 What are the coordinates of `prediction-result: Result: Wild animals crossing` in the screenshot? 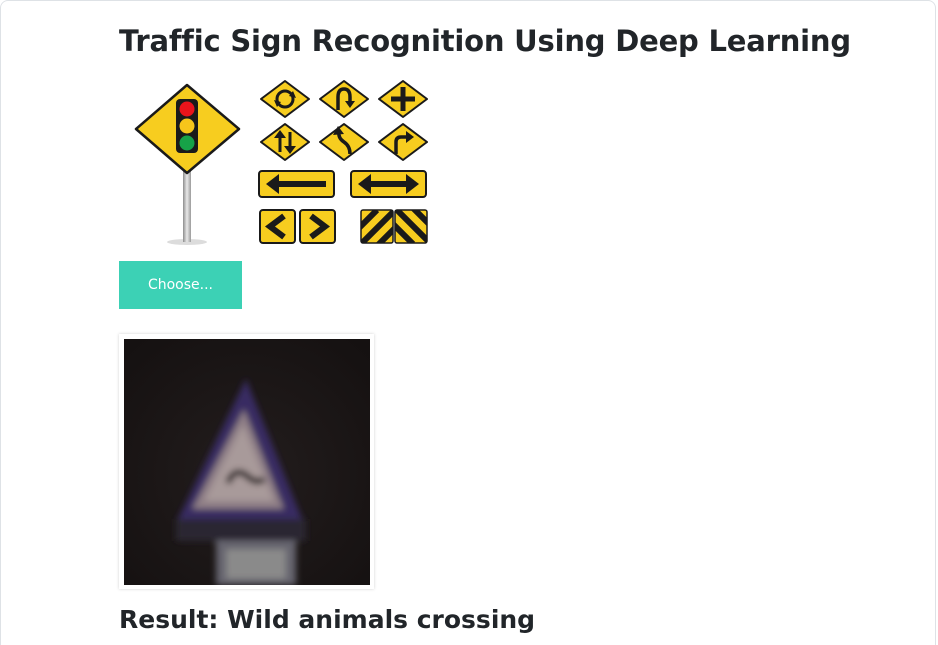 It's located at (327, 619).